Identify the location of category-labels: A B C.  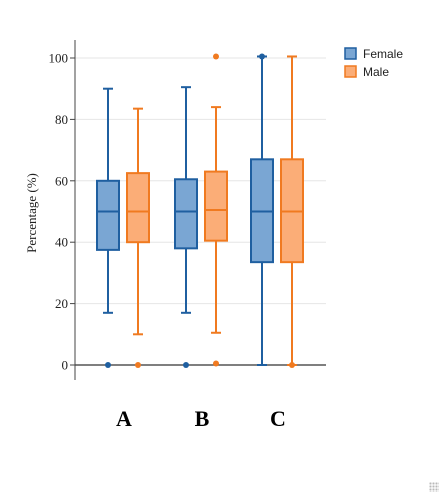
(201, 418).